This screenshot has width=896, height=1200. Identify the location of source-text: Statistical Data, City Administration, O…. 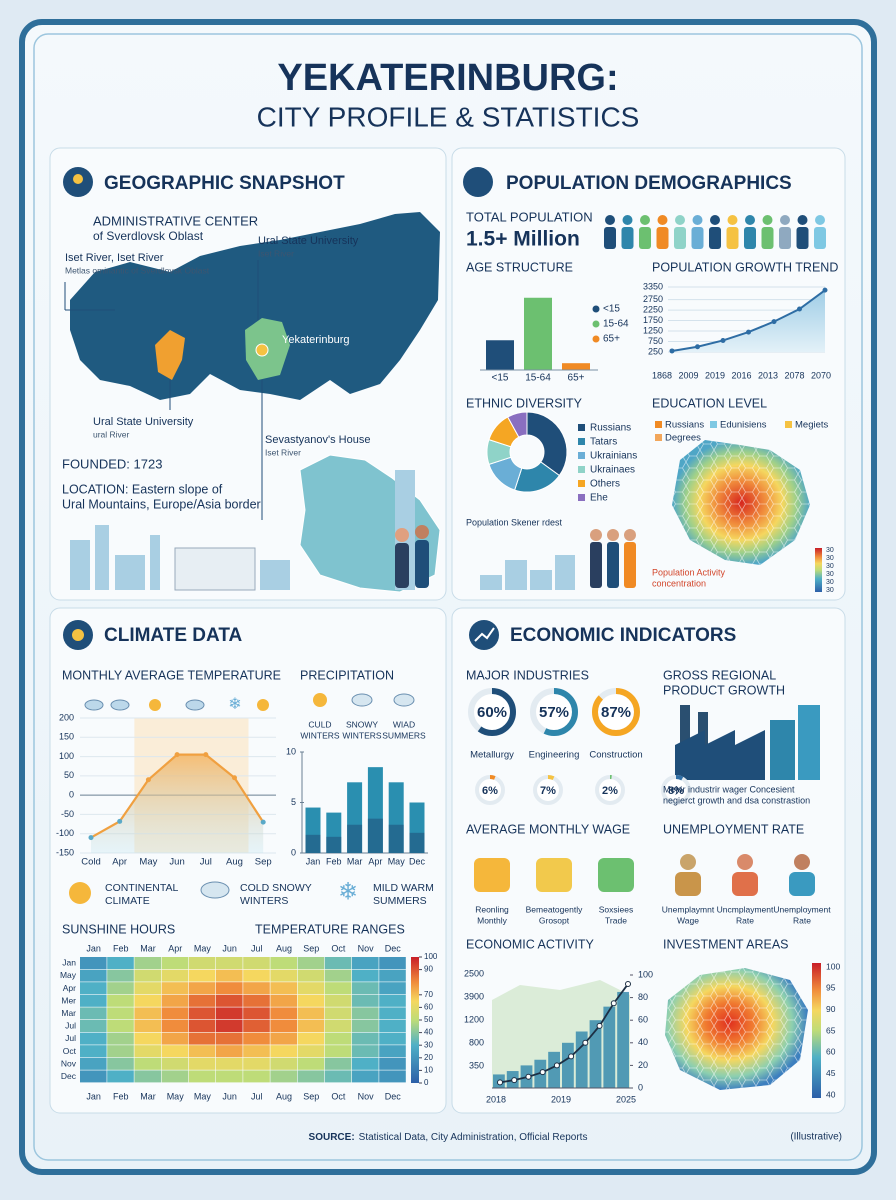
(473, 1137).